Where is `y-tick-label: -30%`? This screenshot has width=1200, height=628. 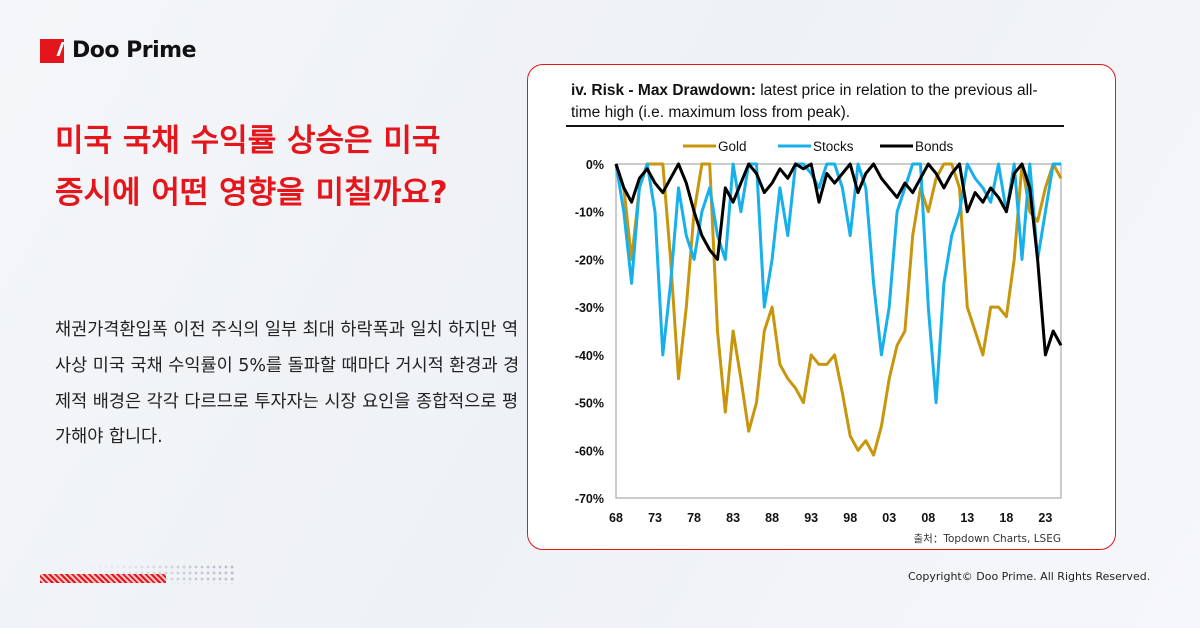
y-tick-label: -30% is located at coordinates (589, 308).